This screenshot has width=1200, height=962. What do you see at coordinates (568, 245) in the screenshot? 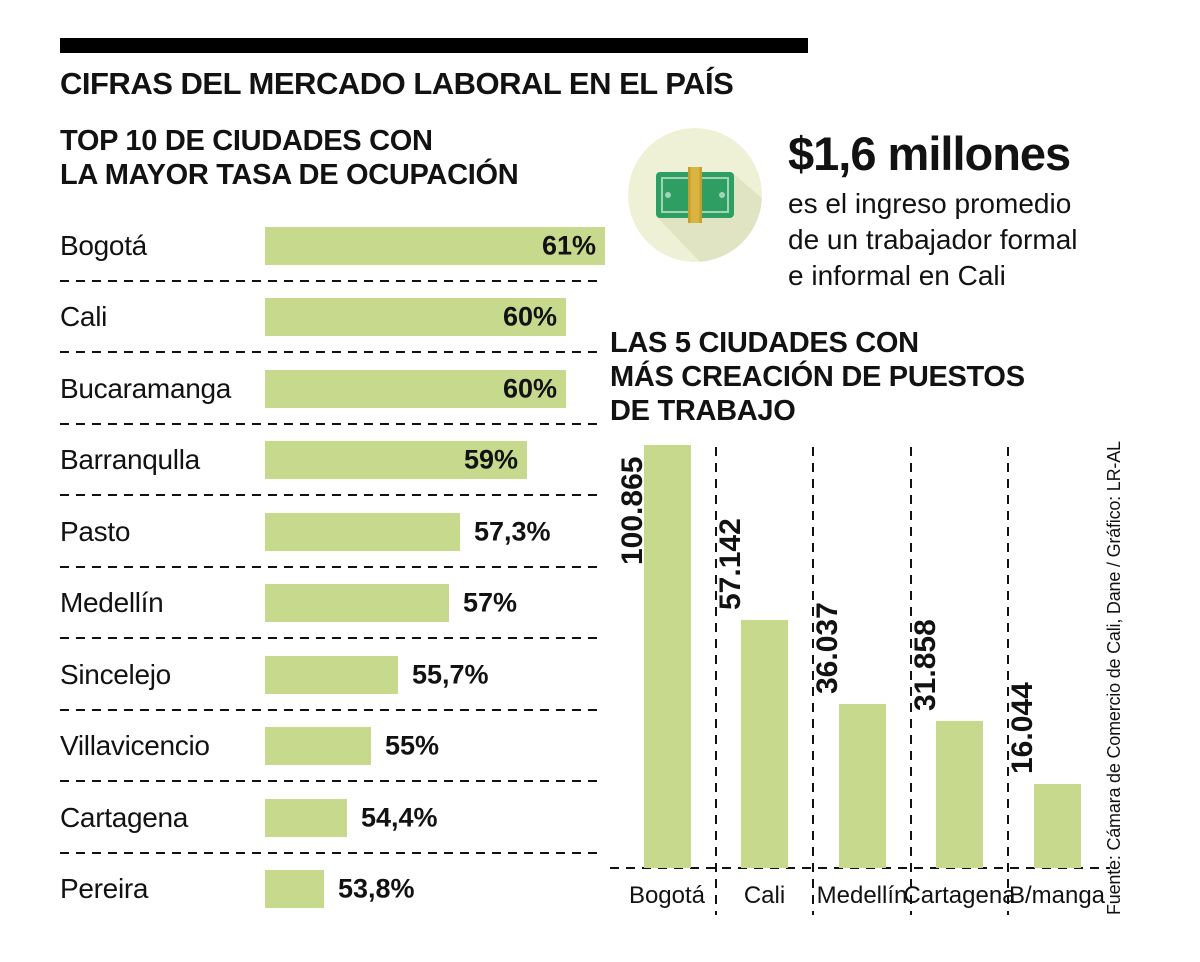
I see `occupation-value-label: 61%` at bounding box center [568, 245].